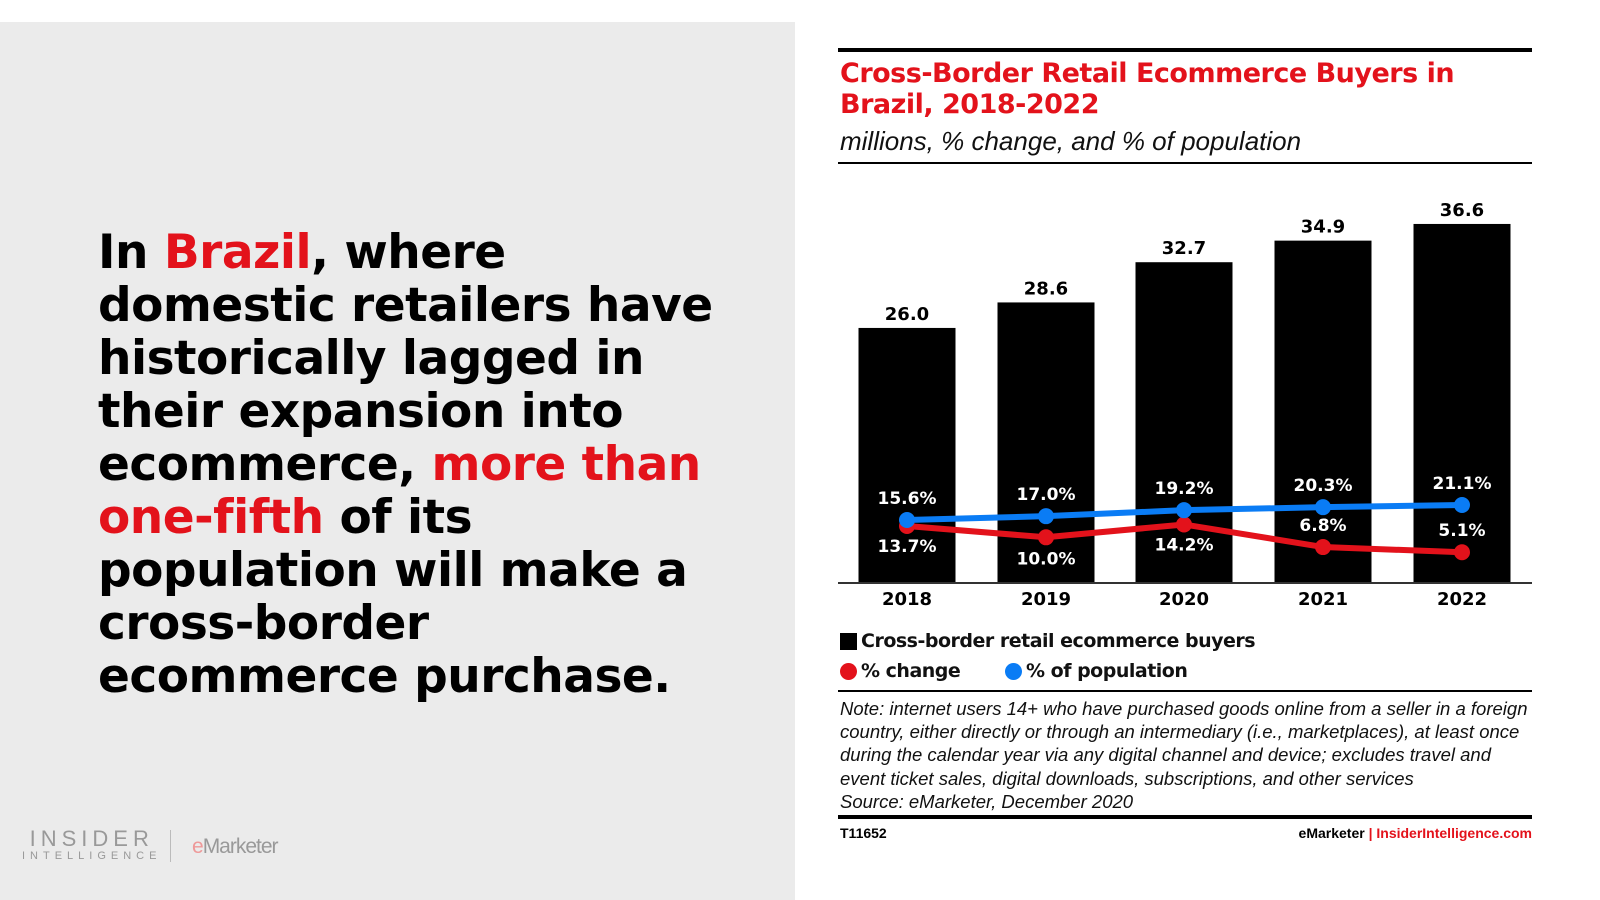 The height and width of the screenshot is (900, 1600). I want to click on legend-swatch-blue-dot, so click(1013, 671).